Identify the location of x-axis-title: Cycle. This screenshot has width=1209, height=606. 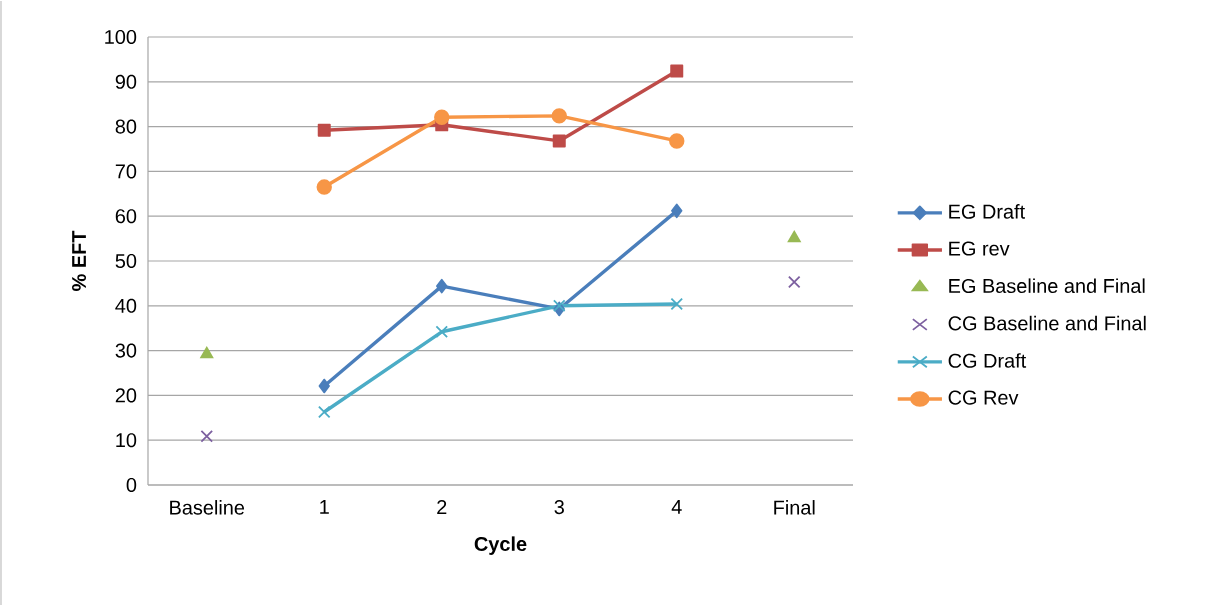
(500, 545).